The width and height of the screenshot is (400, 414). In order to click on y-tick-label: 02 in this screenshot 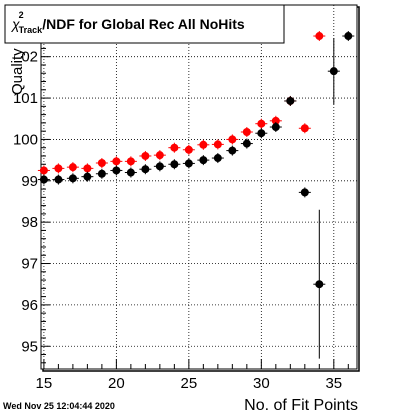, I will do `click(29, 57)`.